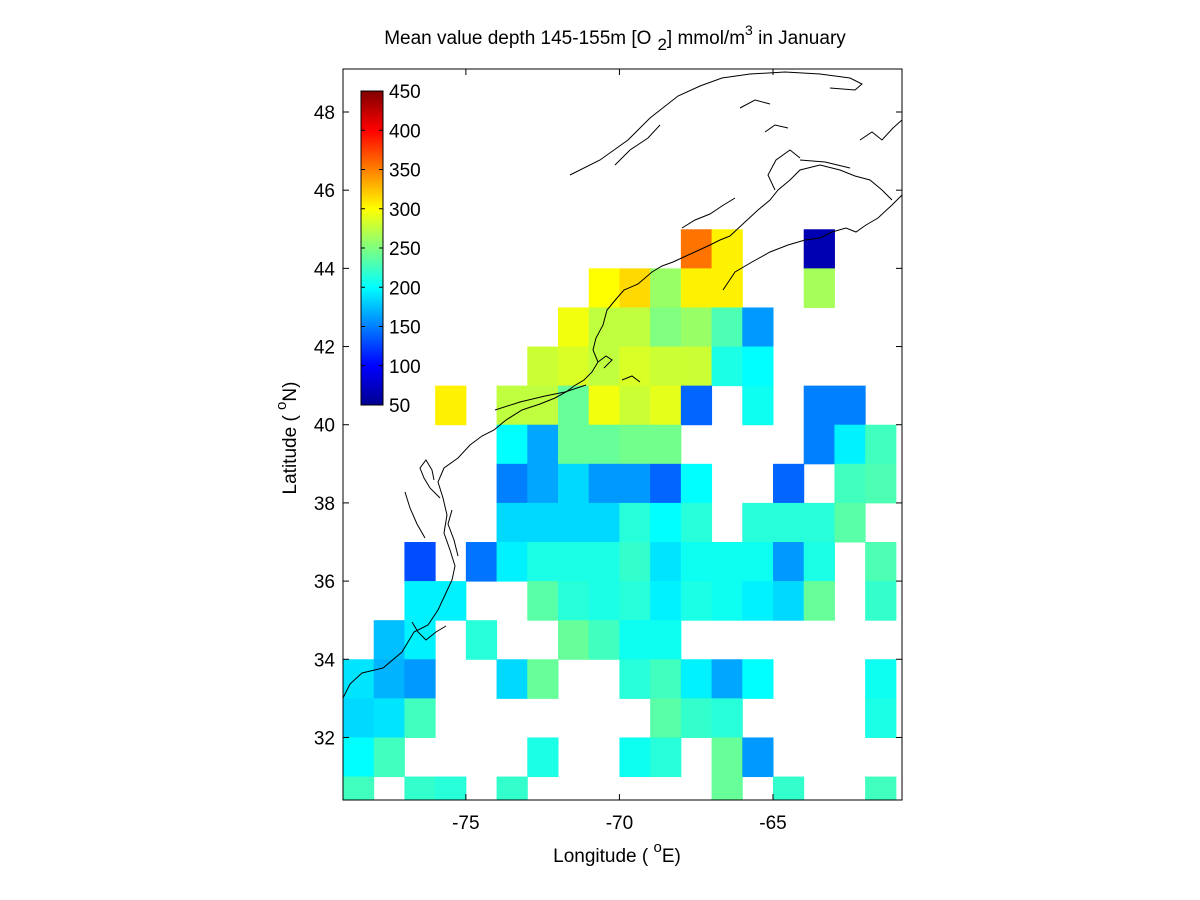 The width and height of the screenshot is (1200, 900). I want to click on colorbar-tick-label: 350, so click(405, 171).